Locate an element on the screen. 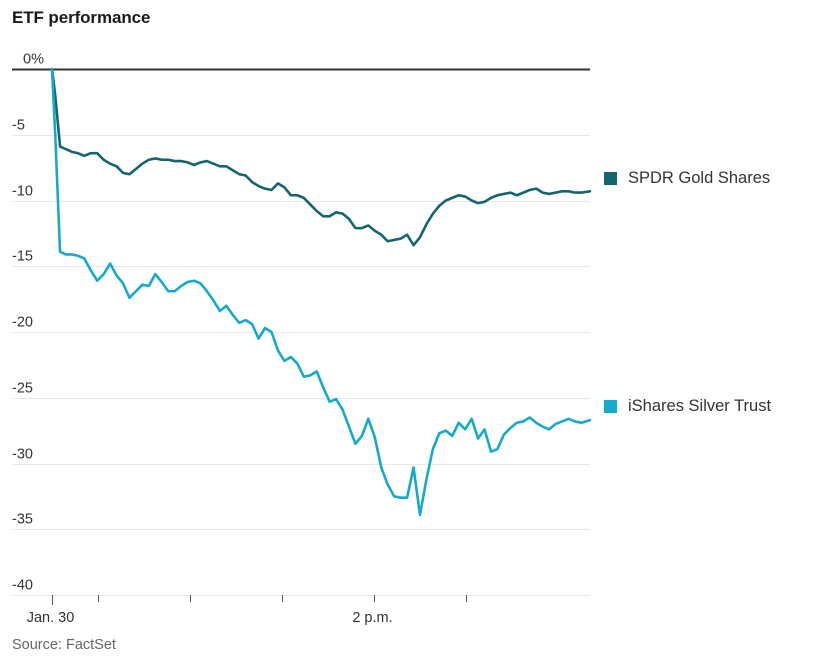  y-axis-tick-label: -20 is located at coordinates (22, 323).